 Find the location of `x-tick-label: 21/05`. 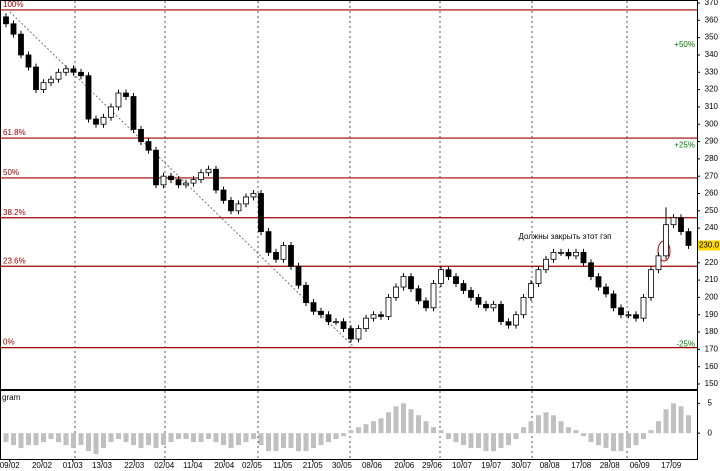

x-tick-label: 21/05 is located at coordinates (313, 465).